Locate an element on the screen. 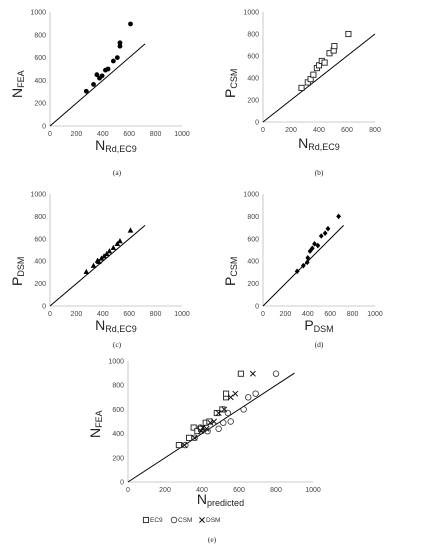 The image size is (424, 550). panel-label: (d) is located at coordinates (319, 344).